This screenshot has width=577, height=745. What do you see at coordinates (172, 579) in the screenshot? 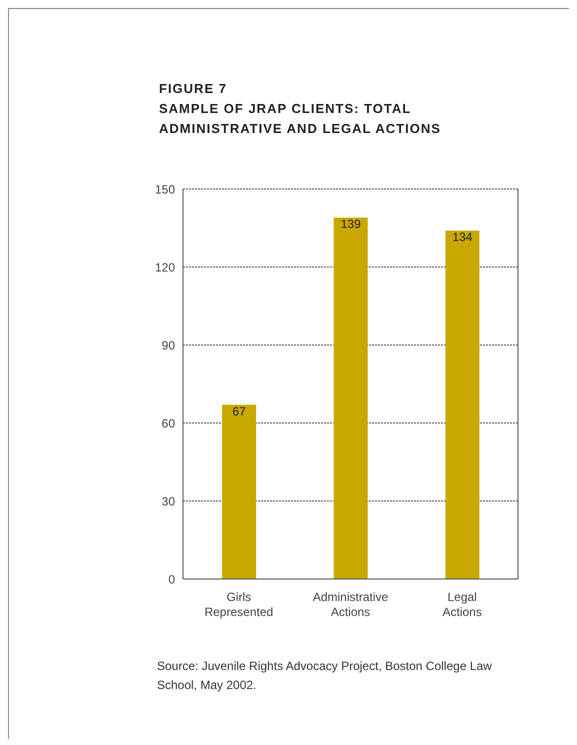
I see `y-tick-label: 0` at bounding box center [172, 579].